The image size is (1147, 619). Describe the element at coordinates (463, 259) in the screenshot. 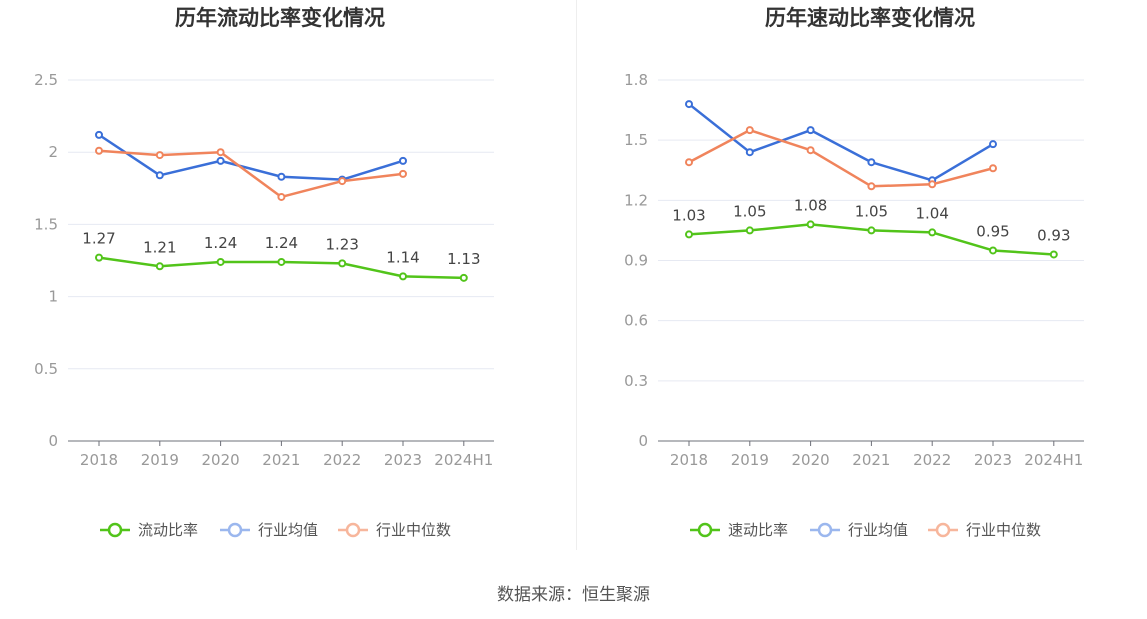

I see `data-label: 1.13` at that location.